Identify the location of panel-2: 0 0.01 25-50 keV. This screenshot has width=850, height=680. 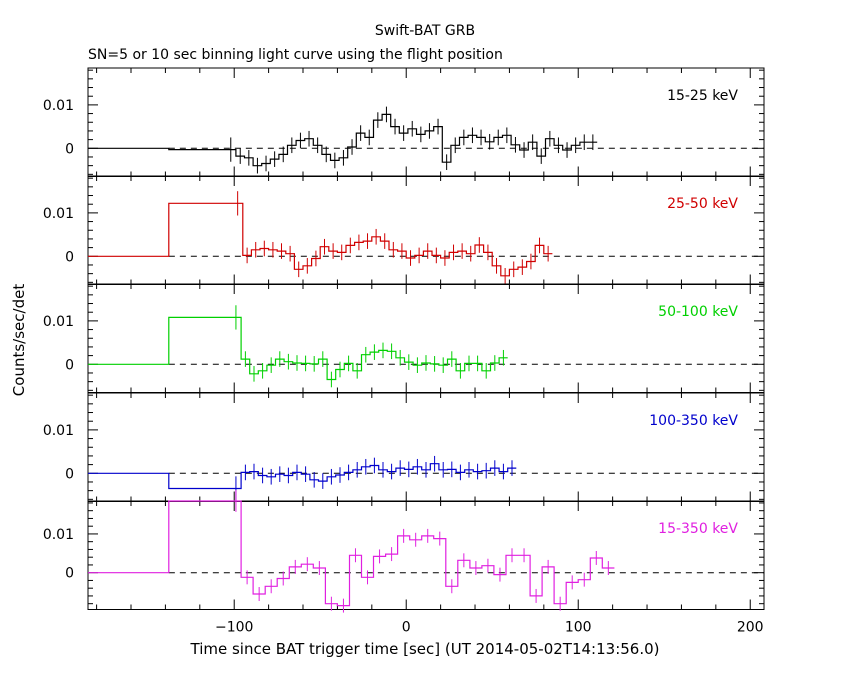
(404, 230).